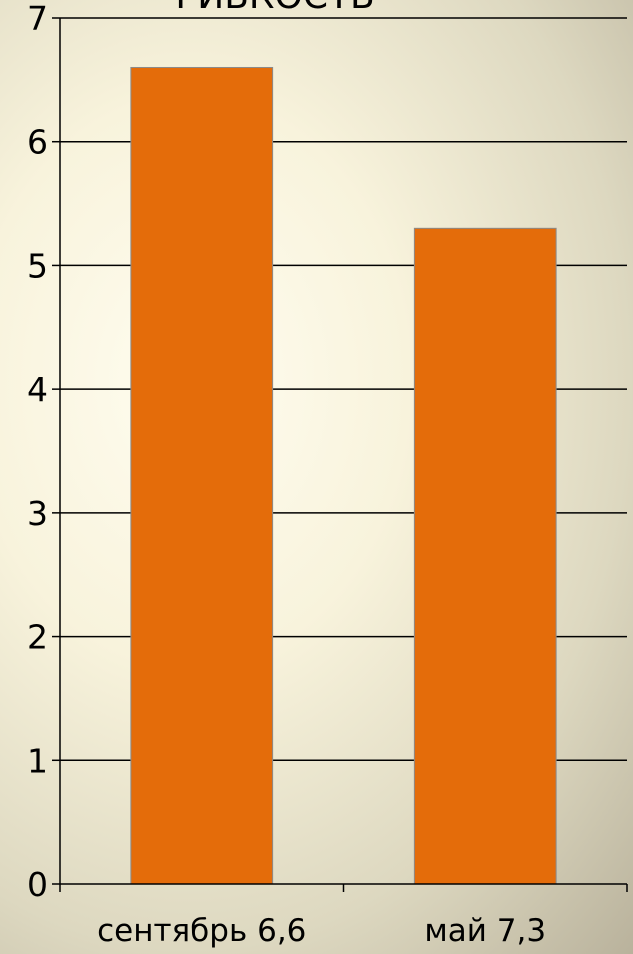 This screenshot has width=633, height=954. I want to click on y-tick-label-6: 6, so click(37, 142).